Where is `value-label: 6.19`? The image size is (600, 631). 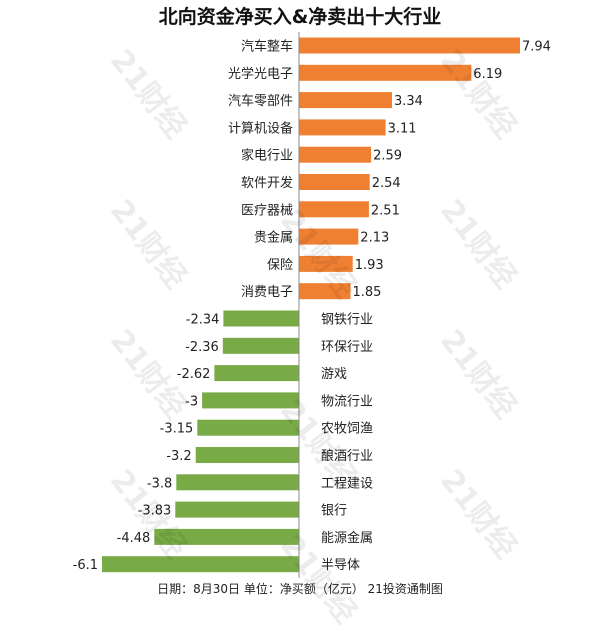
value-label: 6.19 is located at coordinates (487, 74).